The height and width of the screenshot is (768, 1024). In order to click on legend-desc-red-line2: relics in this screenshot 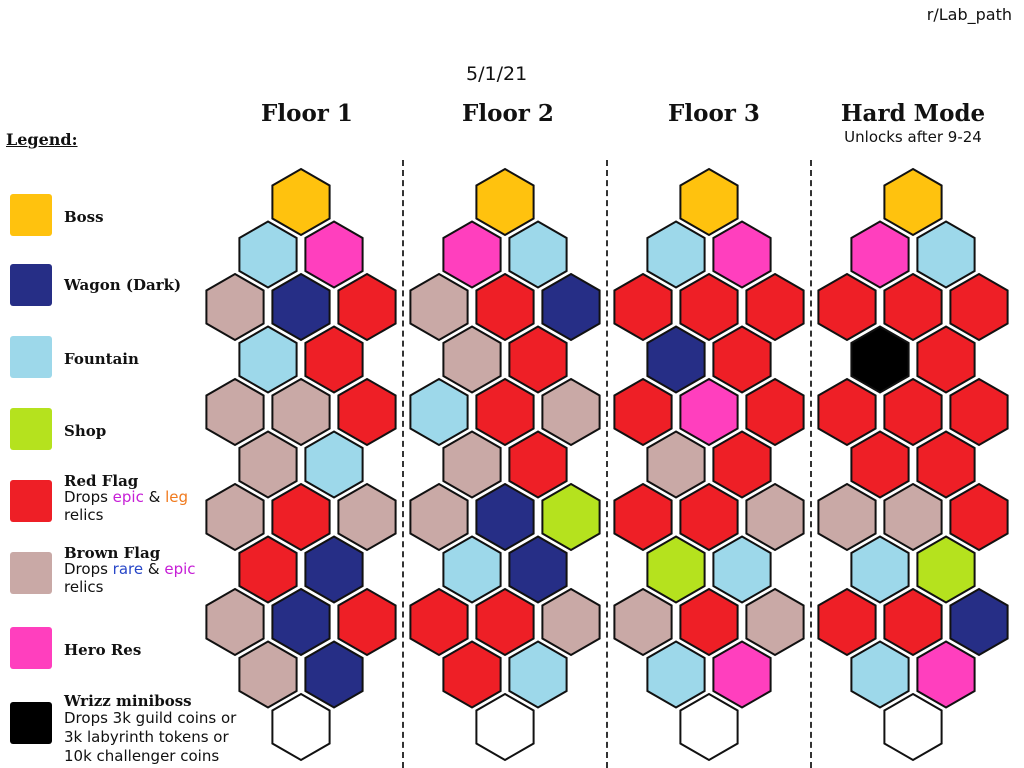, I will do `click(84, 515)`.